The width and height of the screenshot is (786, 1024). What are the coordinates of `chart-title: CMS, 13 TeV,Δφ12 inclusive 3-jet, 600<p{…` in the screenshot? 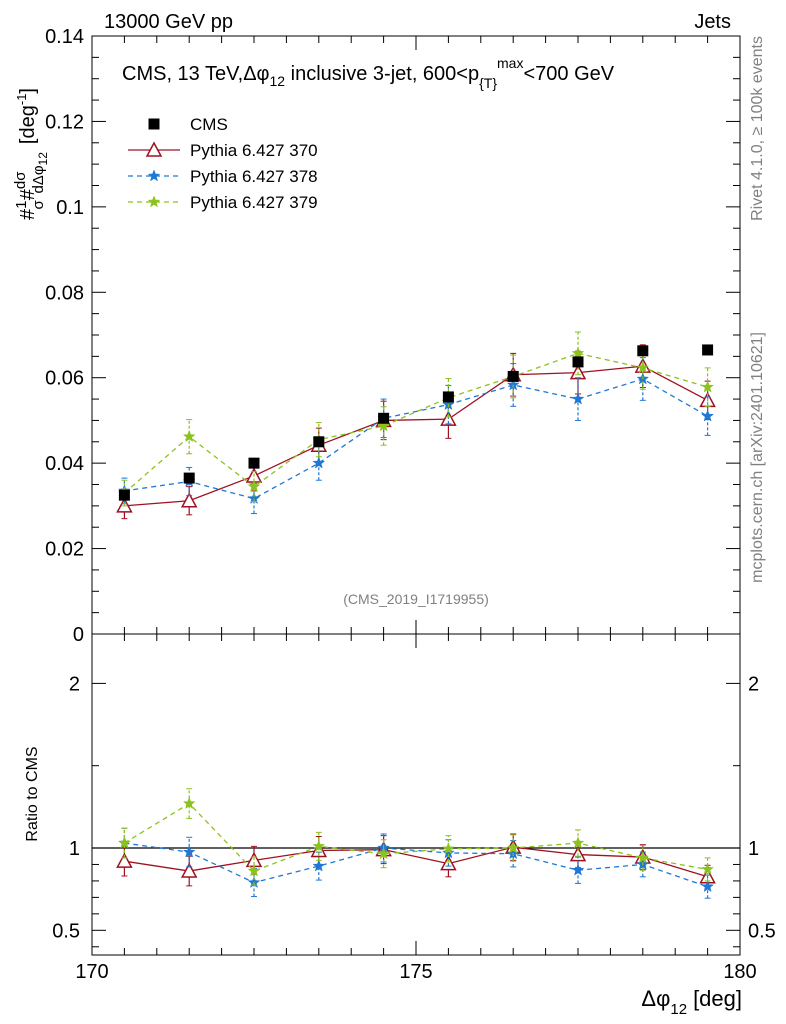 It's located at (368, 73).